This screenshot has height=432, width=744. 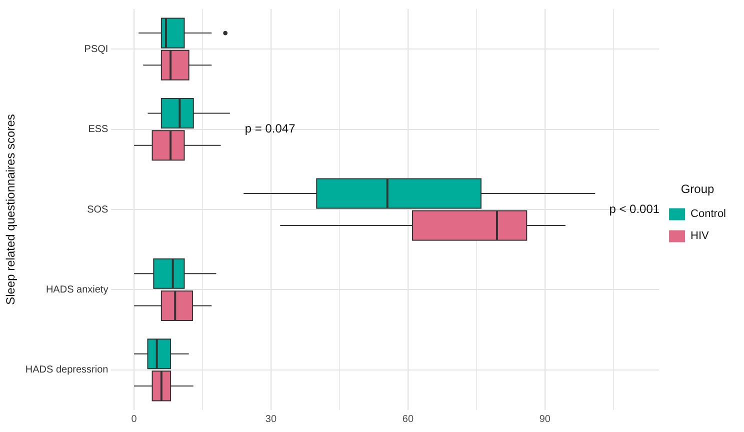 What do you see at coordinates (270, 129) in the screenshot?
I see `annotation: p = 0.047` at bounding box center [270, 129].